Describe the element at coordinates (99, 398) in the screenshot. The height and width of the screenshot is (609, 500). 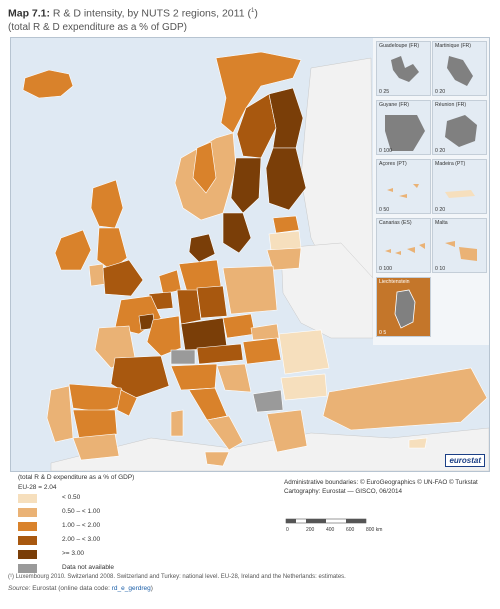
I see `region-spain-north` at that location.